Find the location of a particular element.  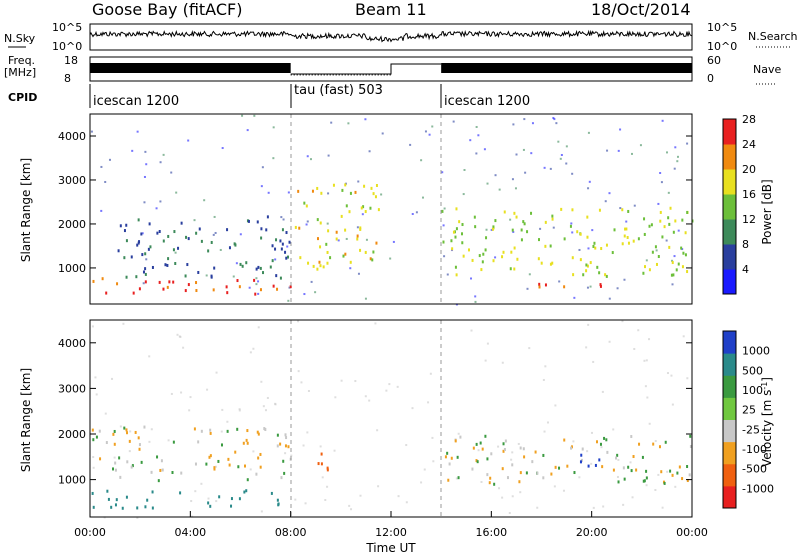

power-color-band is located at coordinates (729, 282).